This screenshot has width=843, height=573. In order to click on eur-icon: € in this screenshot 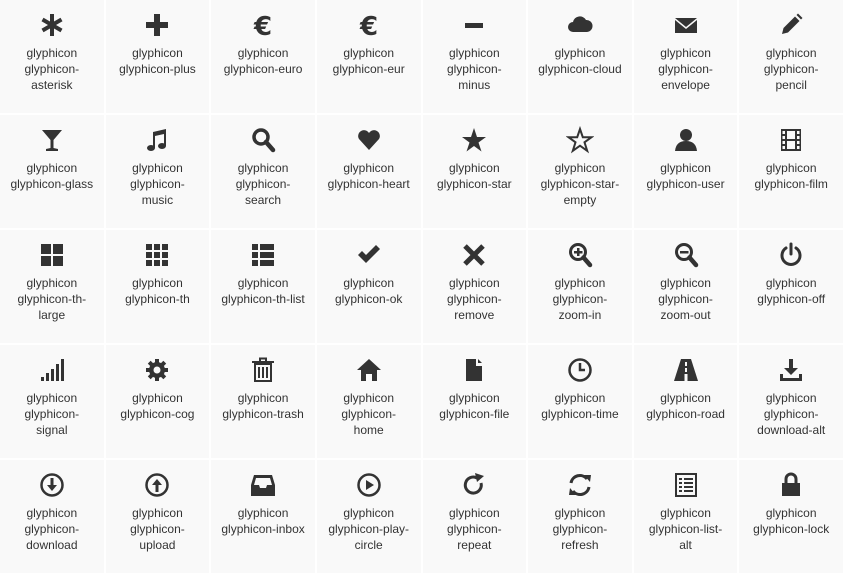, I will do `click(369, 25)`.